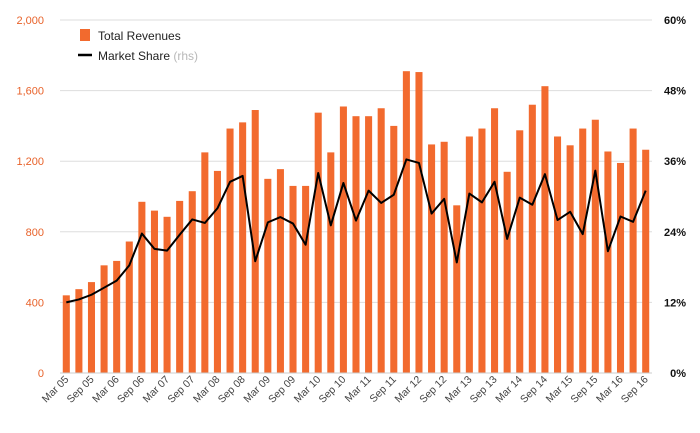  What do you see at coordinates (139, 36) in the screenshot?
I see `legend-label-total-revenues: Total Revenues` at bounding box center [139, 36].